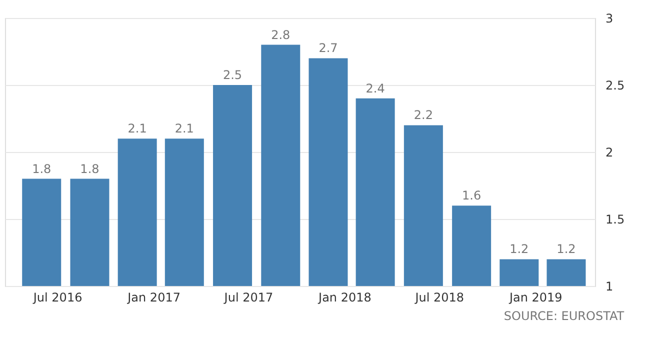 The height and width of the screenshot is (344, 648). I want to click on y-tick-label: 2, so click(610, 153).